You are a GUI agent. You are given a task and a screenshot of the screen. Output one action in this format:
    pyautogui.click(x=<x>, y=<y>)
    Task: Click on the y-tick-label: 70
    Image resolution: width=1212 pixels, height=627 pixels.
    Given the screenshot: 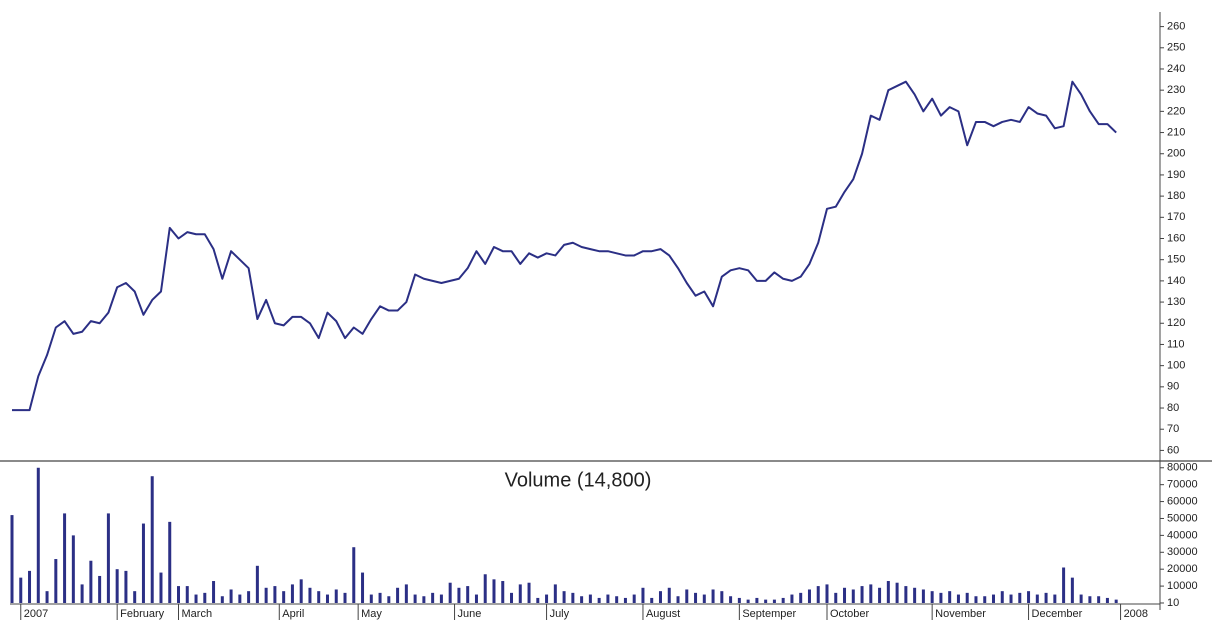 What is the action you would take?
    pyautogui.click(x=1173, y=429)
    